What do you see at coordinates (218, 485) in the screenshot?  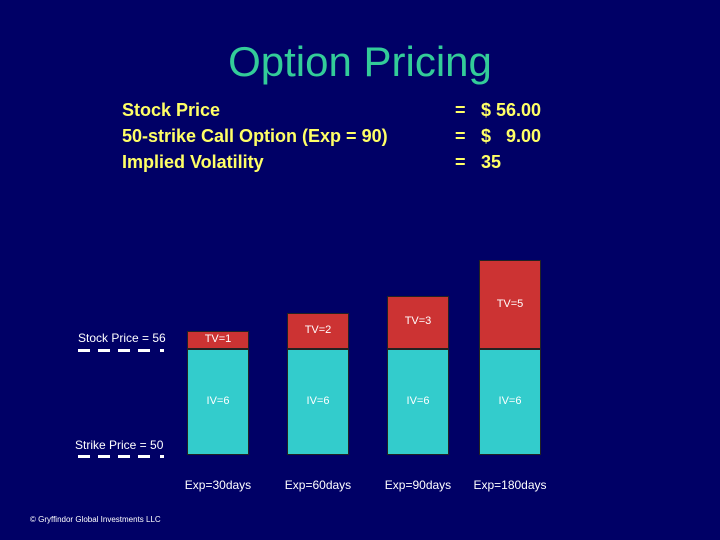 I see `x-axis-label: Exp=30days` at bounding box center [218, 485].